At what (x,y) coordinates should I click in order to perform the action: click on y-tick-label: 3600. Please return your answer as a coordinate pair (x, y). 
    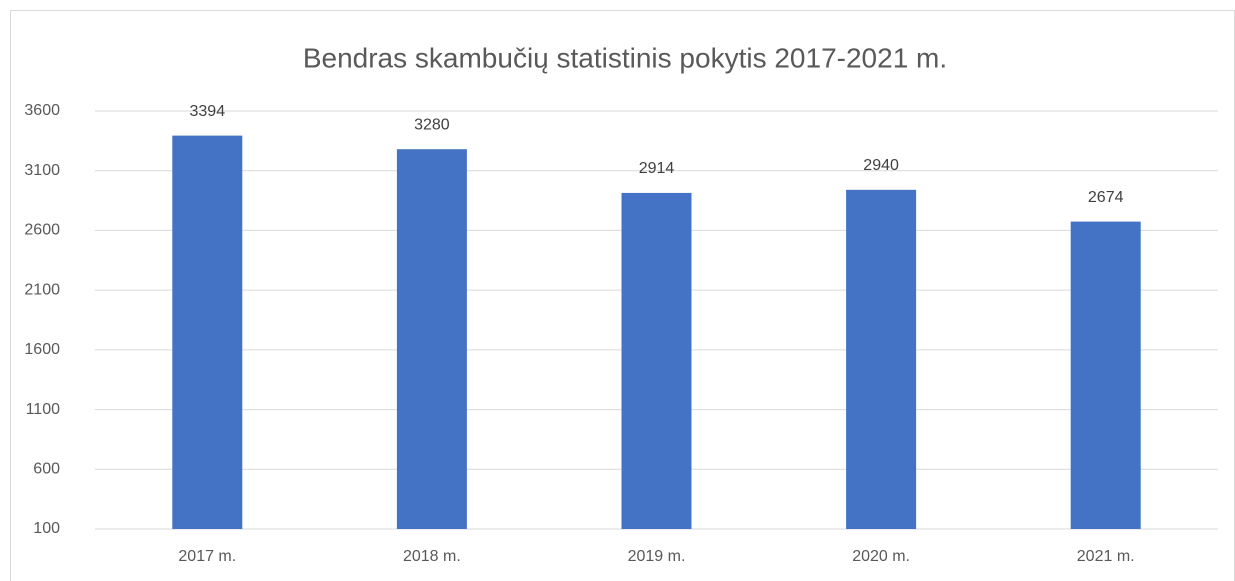
    Looking at the image, I should click on (42, 110).